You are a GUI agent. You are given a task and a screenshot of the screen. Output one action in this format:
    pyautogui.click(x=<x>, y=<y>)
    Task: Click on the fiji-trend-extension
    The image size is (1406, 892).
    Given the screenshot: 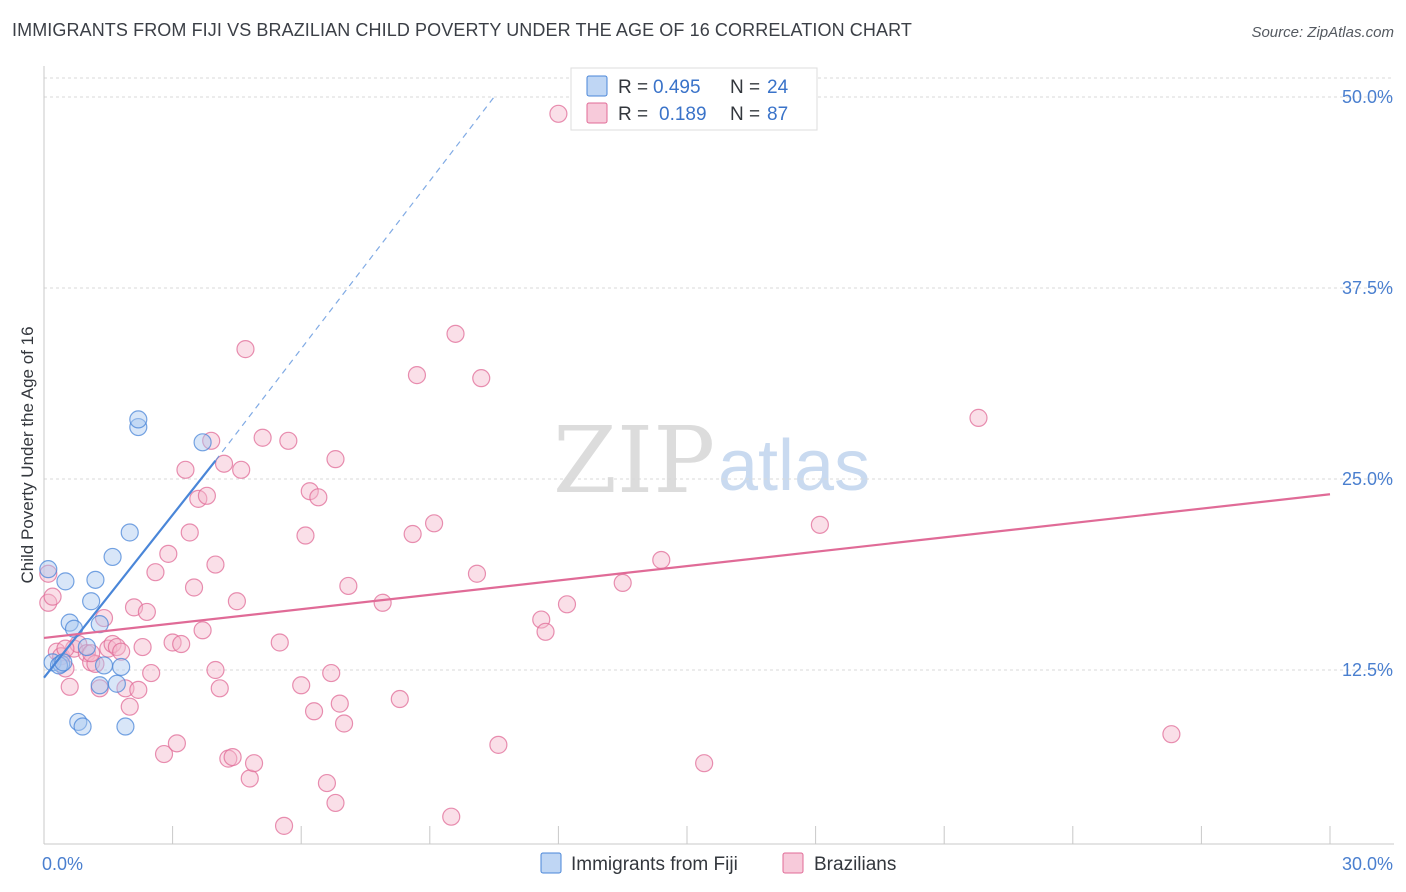 What is the action you would take?
    pyautogui.click(x=354, y=279)
    